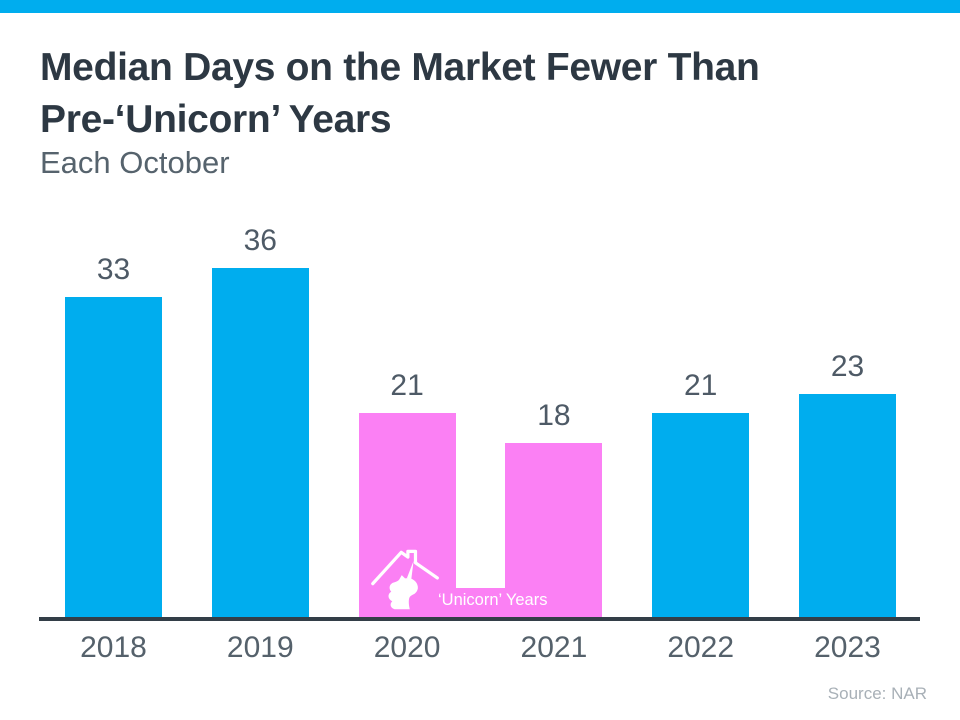 This screenshot has width=960, height=720. What do you see at coordinates (260, 240) in the screenshot?
I see `value-label-2019: 36` at bounding box center [260, 240].